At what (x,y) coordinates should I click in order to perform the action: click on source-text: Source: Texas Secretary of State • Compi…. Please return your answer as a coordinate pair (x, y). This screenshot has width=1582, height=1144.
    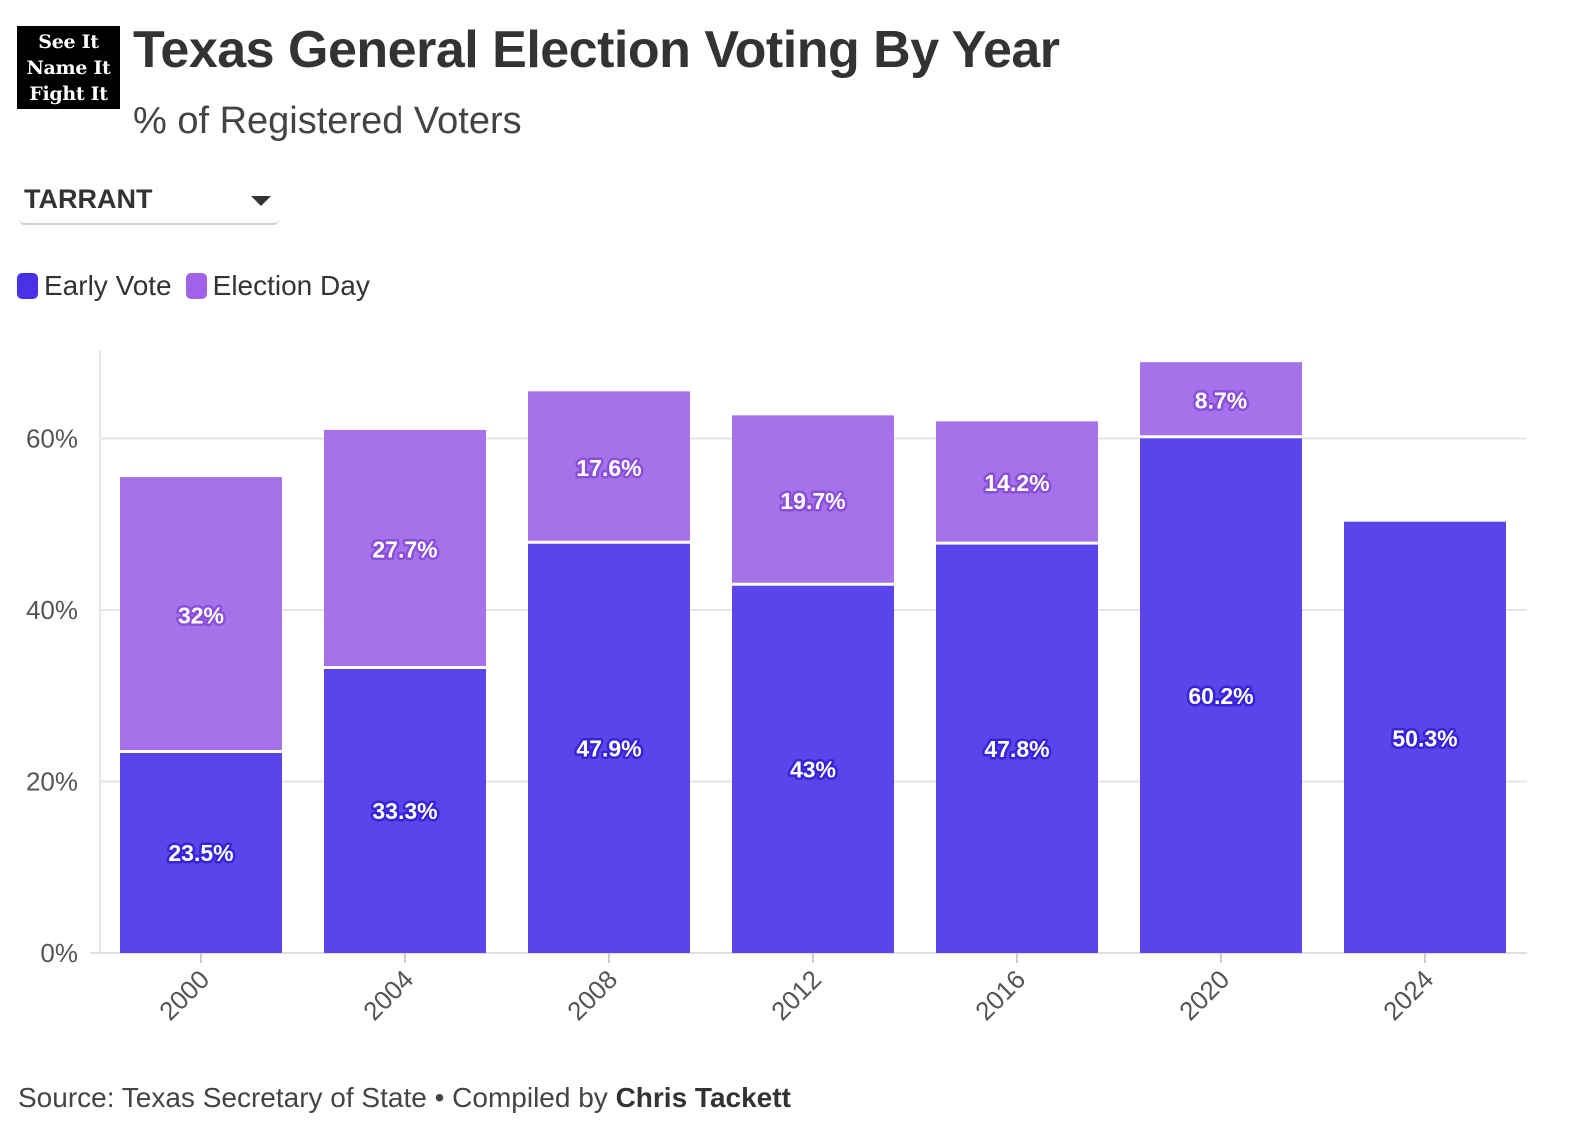
    Looking at the image, I should click on (317, 1097).